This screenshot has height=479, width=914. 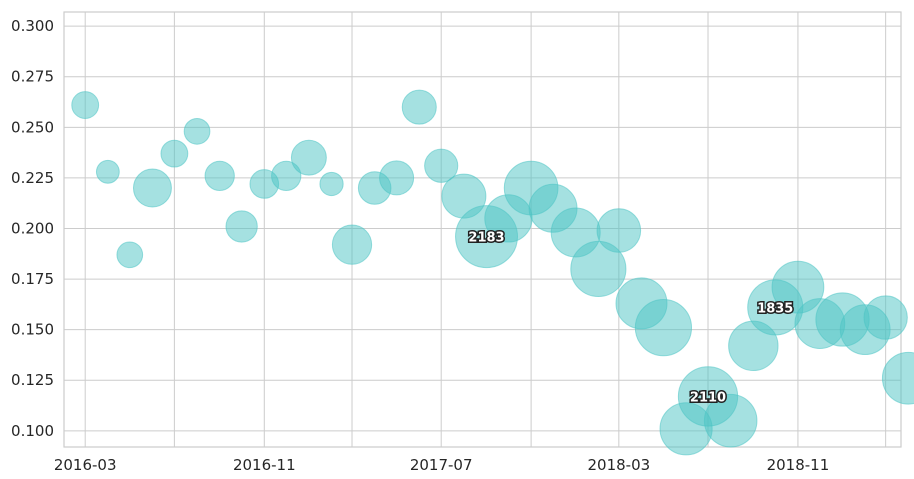 What do you see at coordinates (486, 238) in the screenshot?
I see `data-label: 2183` at bounding box center [486, 238].